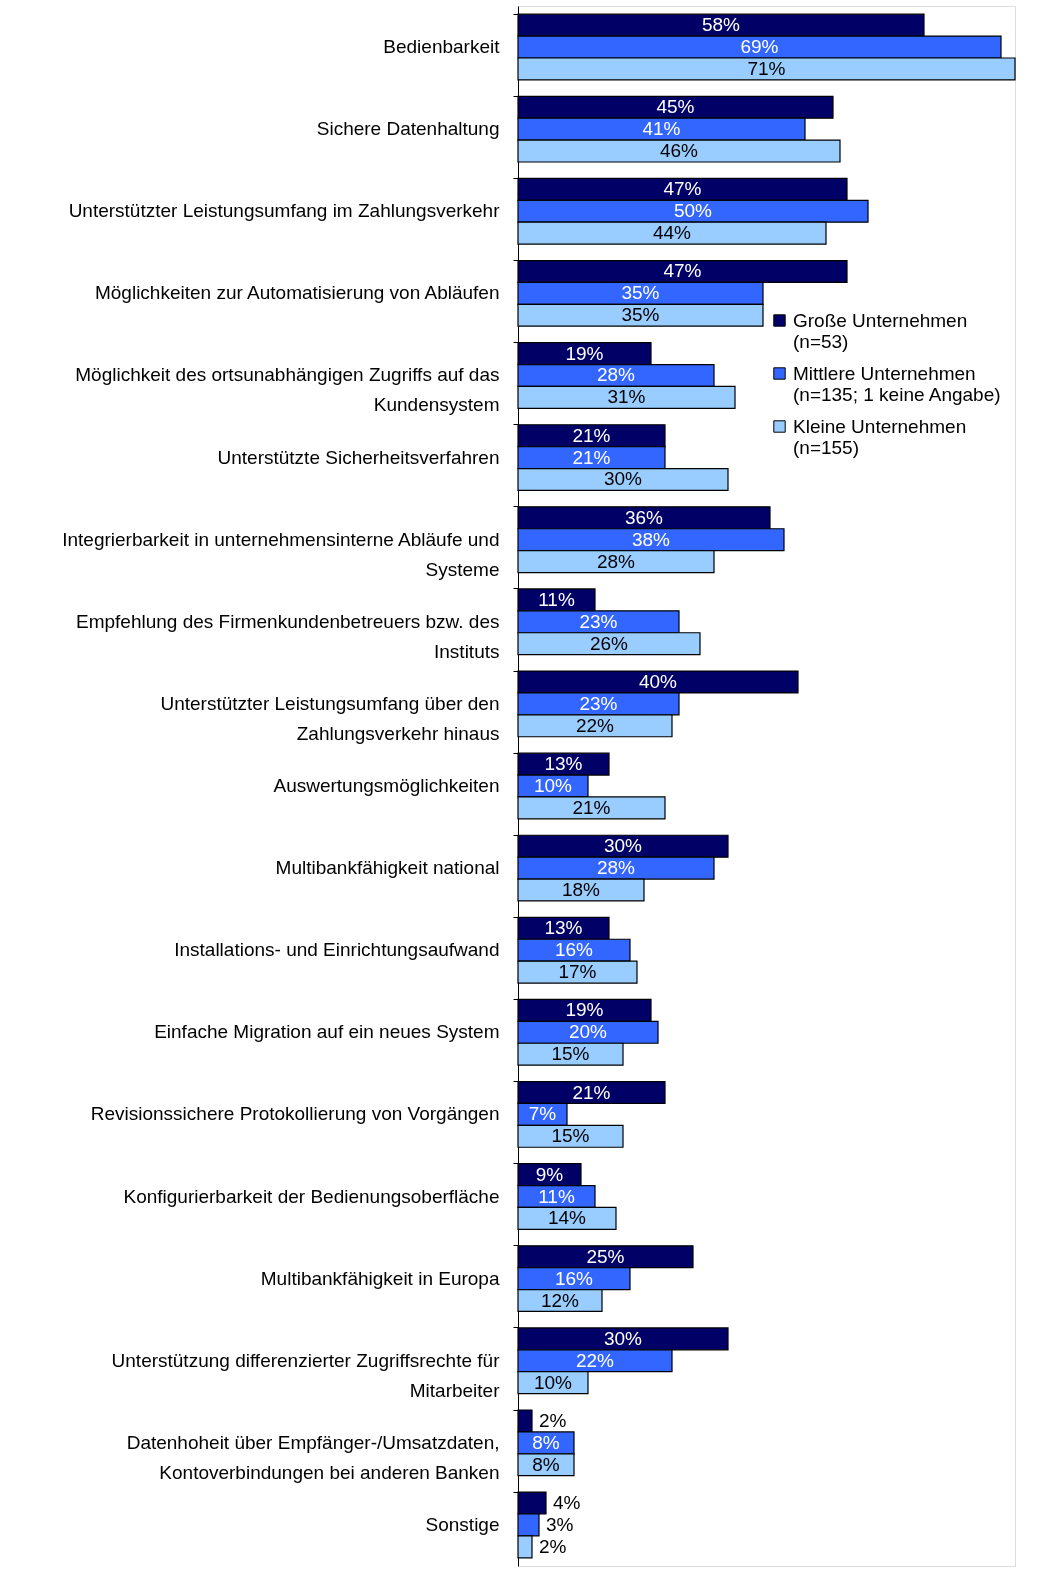  Describe the element at coordinates (759, 47) in the screenshot. I see `data-label: 69%` at that location.